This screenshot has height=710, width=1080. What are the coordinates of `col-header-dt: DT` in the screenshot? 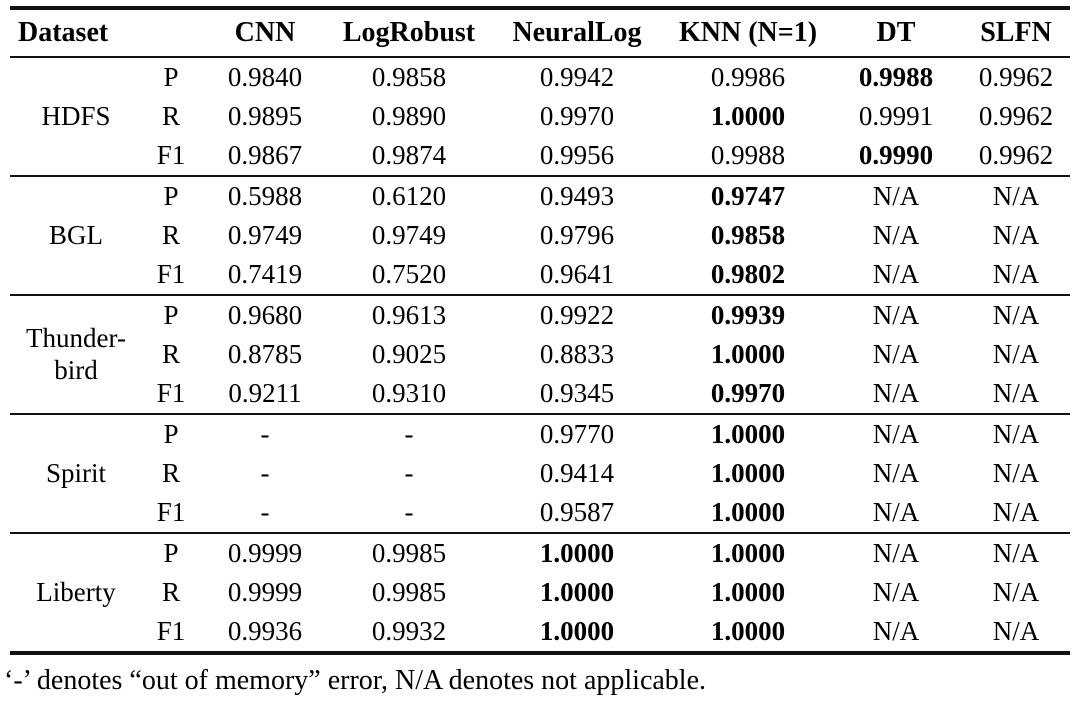 It's located at (896, 33).